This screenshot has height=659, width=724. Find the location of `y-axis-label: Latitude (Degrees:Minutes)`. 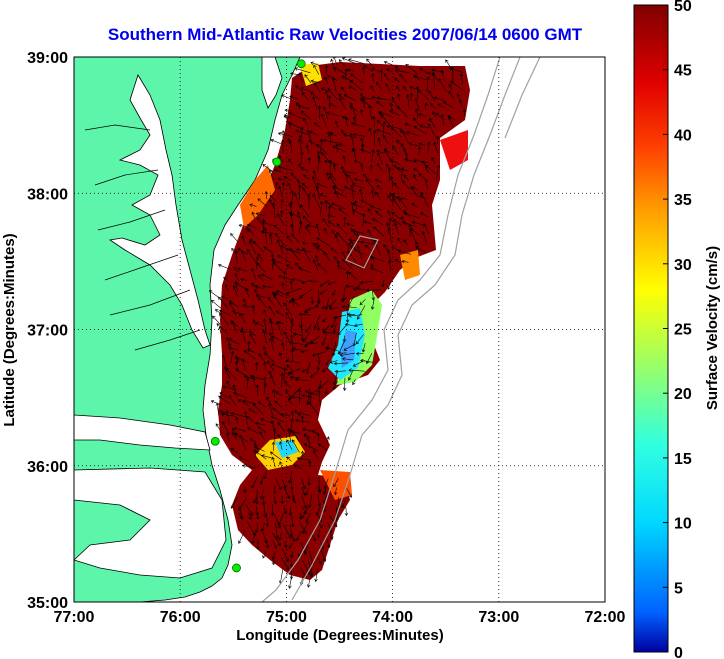

y-axis-label: Latitude (Degrees:Minutes) is located at coordinates (9, 329).